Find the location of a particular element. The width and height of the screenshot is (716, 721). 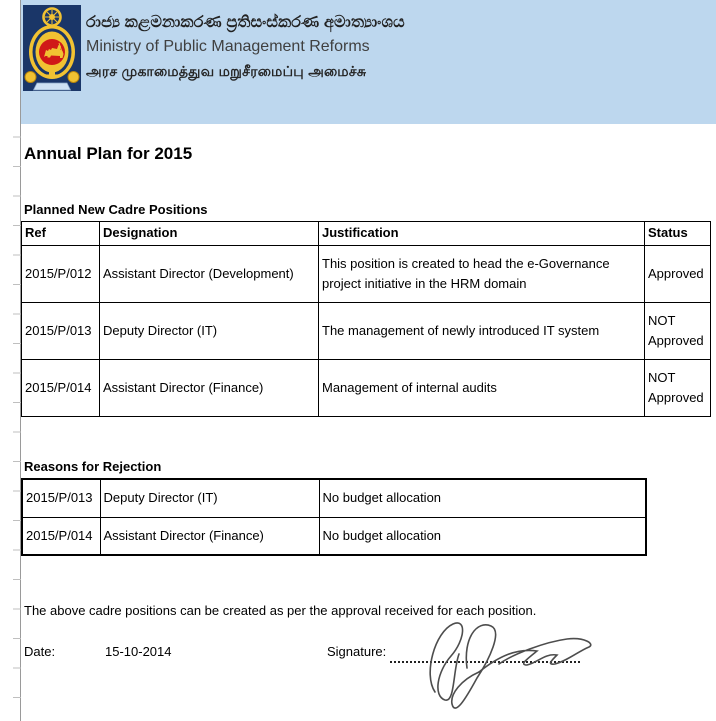

ministry-name-tamil: அரச முகாமைத்துவ மறுசீரமைப்பு அமைச்சு is located at coordinates (226, 71).